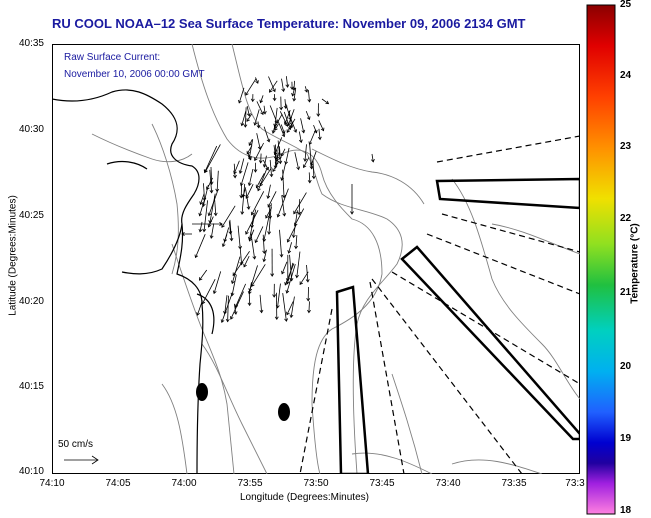 This screenshot has height=518, width=651. Describe the element at coordinates (382, 483) in the screenshot. I see `x-tick: 73:45` at that location.